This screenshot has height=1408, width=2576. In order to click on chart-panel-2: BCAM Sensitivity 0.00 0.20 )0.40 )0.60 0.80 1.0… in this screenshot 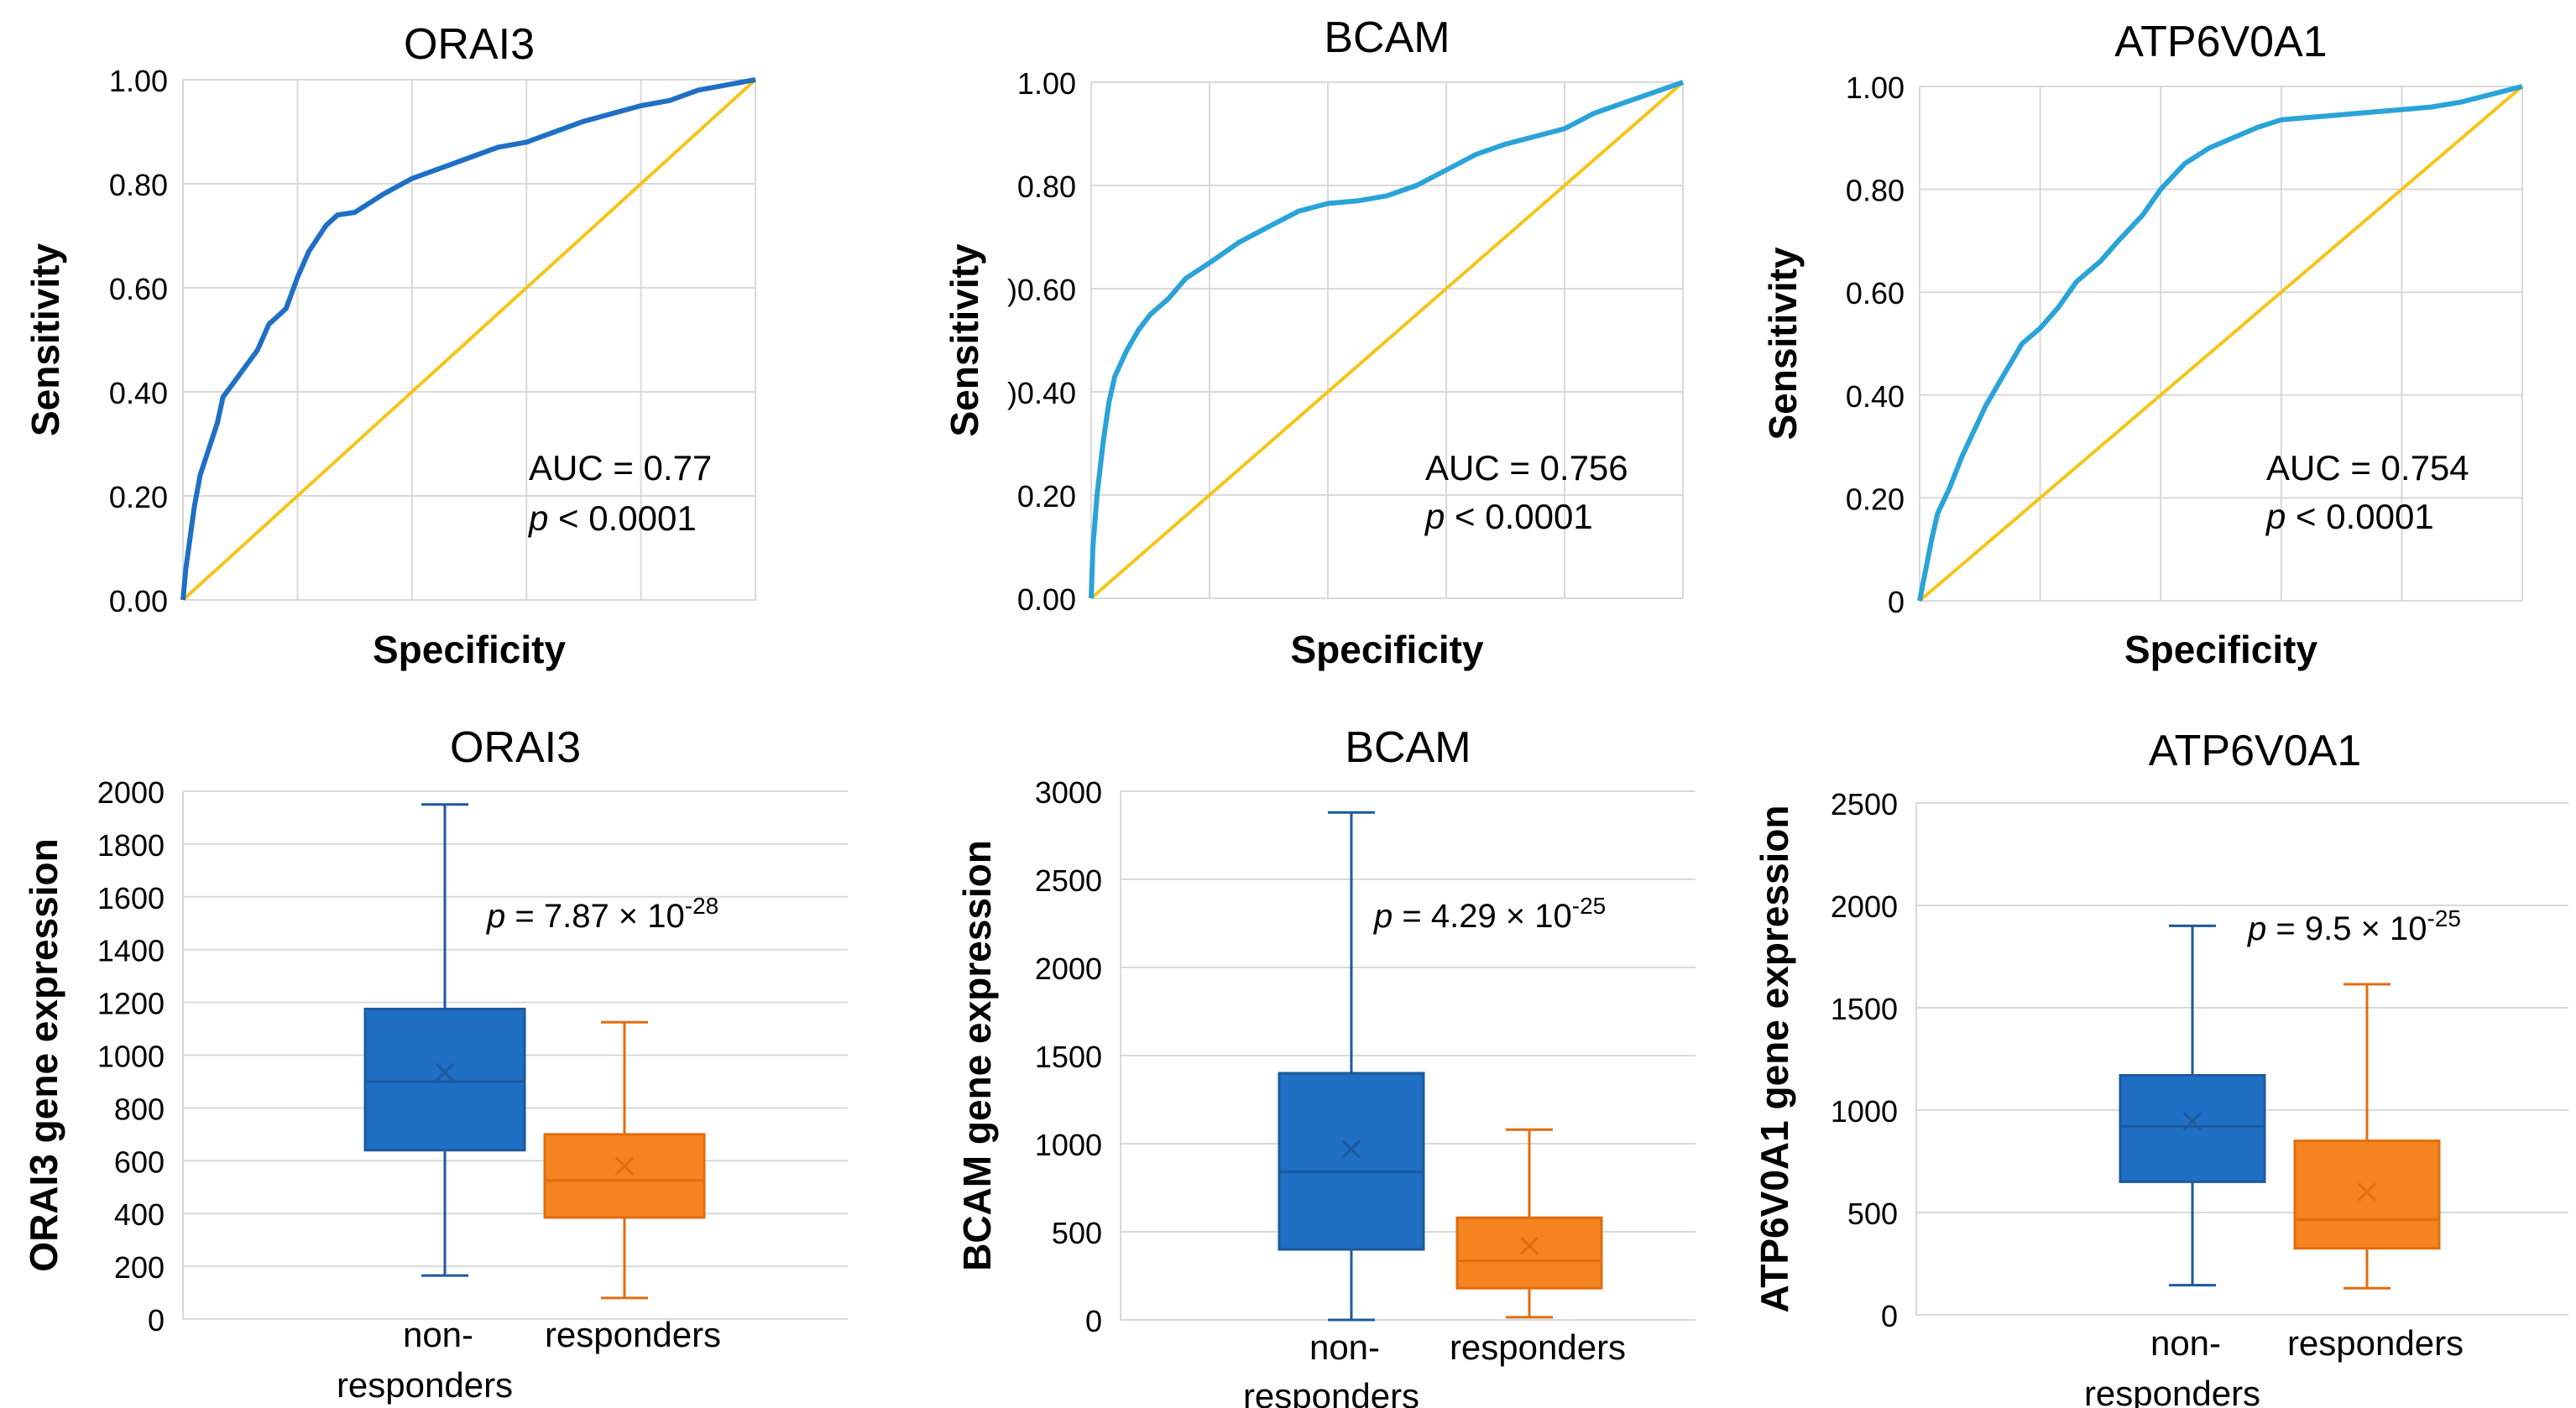, I will do `click(1314, 342)`.